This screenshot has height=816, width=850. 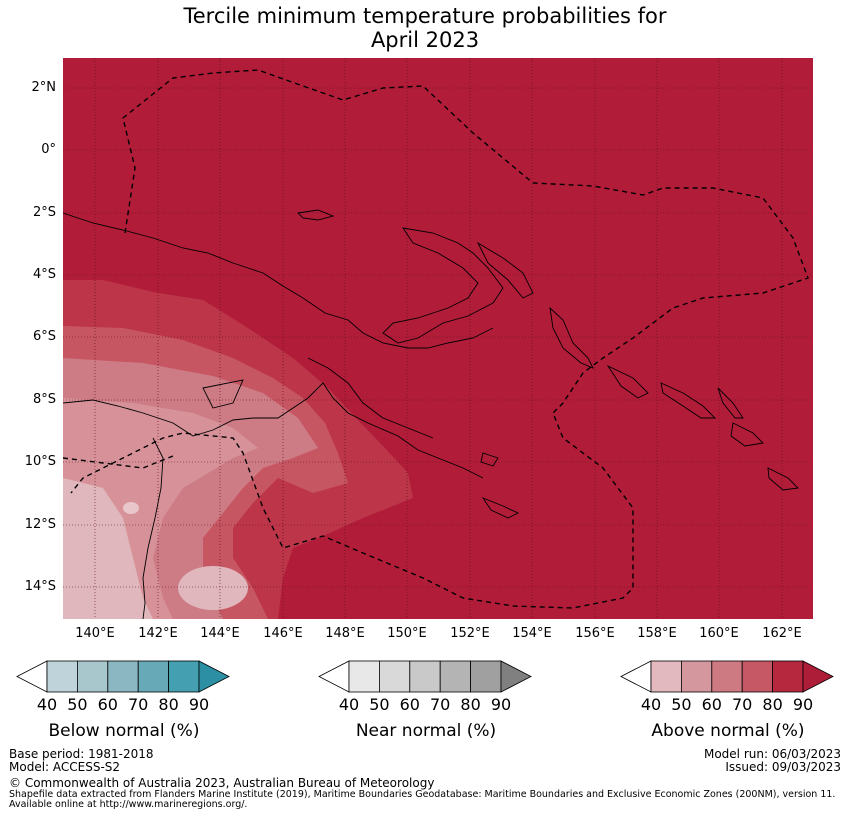 I want to click on below-normal-extend-low, so click(x=32, y=676).